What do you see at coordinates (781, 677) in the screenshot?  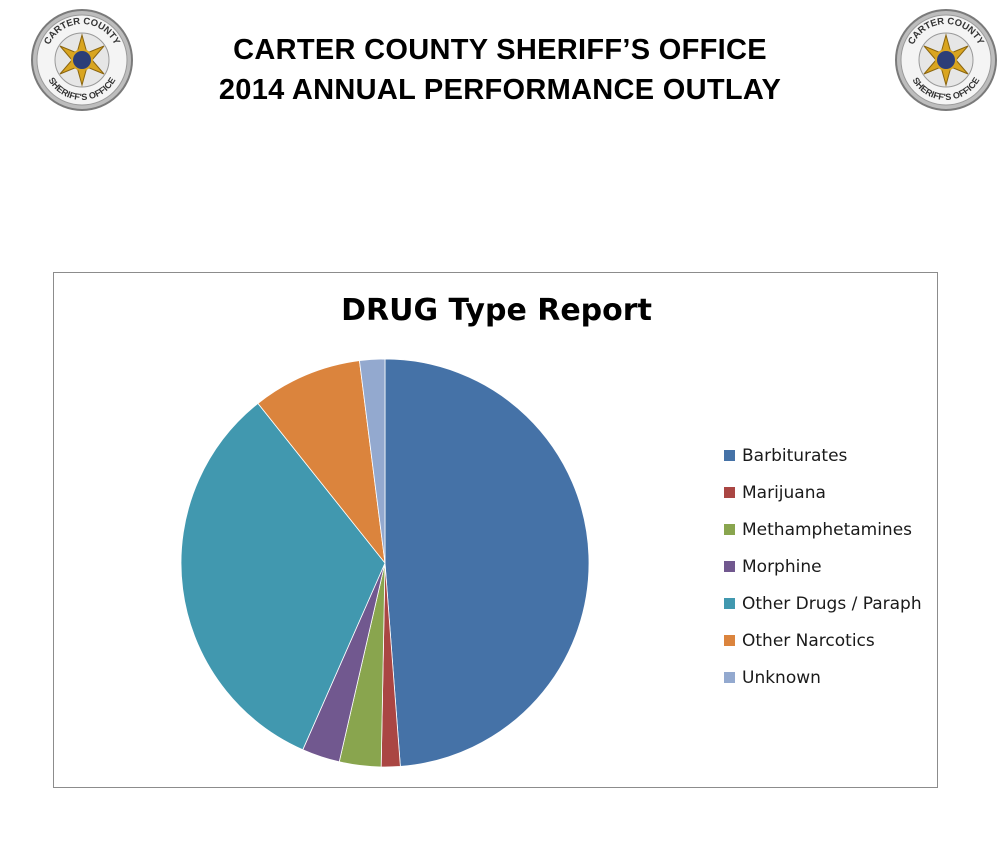 I see `legend-label: Unknown` at bounding box center [781, 677].